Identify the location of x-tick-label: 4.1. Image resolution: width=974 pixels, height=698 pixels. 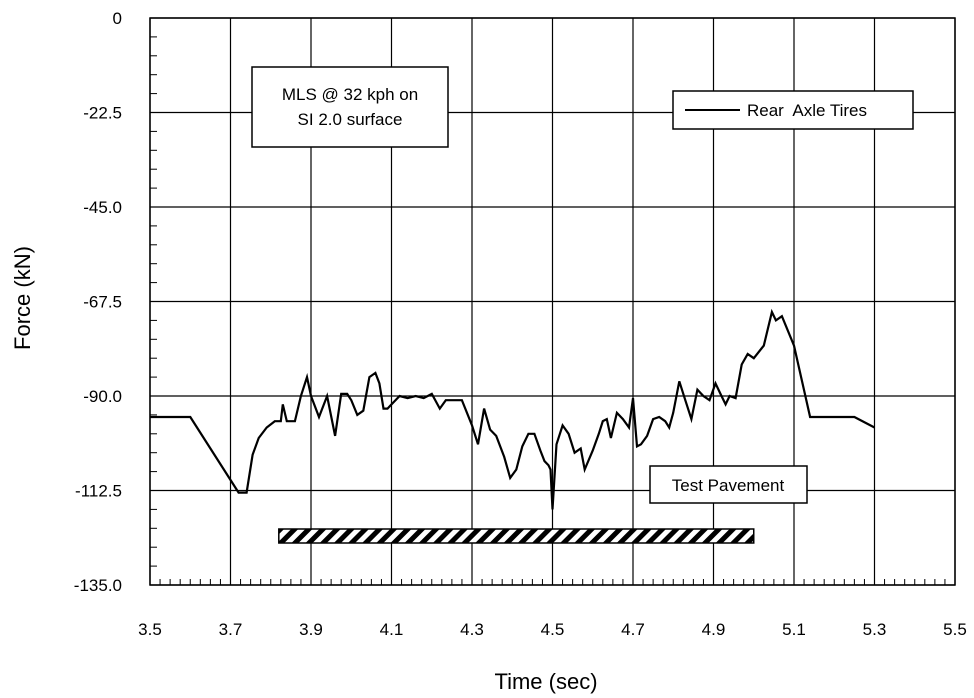
(392, 629).